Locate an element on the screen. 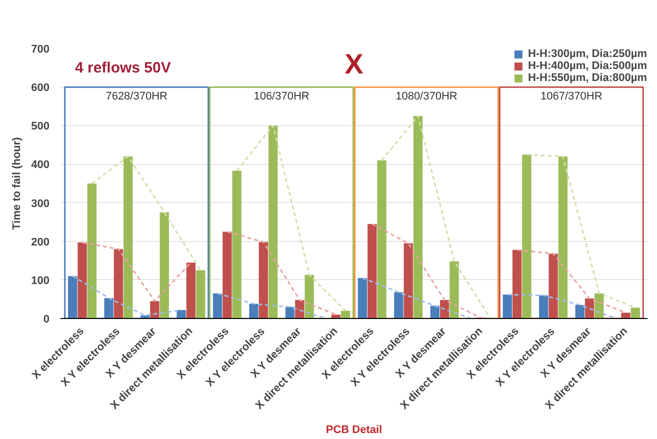 The width and height of the screenshot is (657, 439). y-tick-label: 300 is located at coordinates (40, 204).